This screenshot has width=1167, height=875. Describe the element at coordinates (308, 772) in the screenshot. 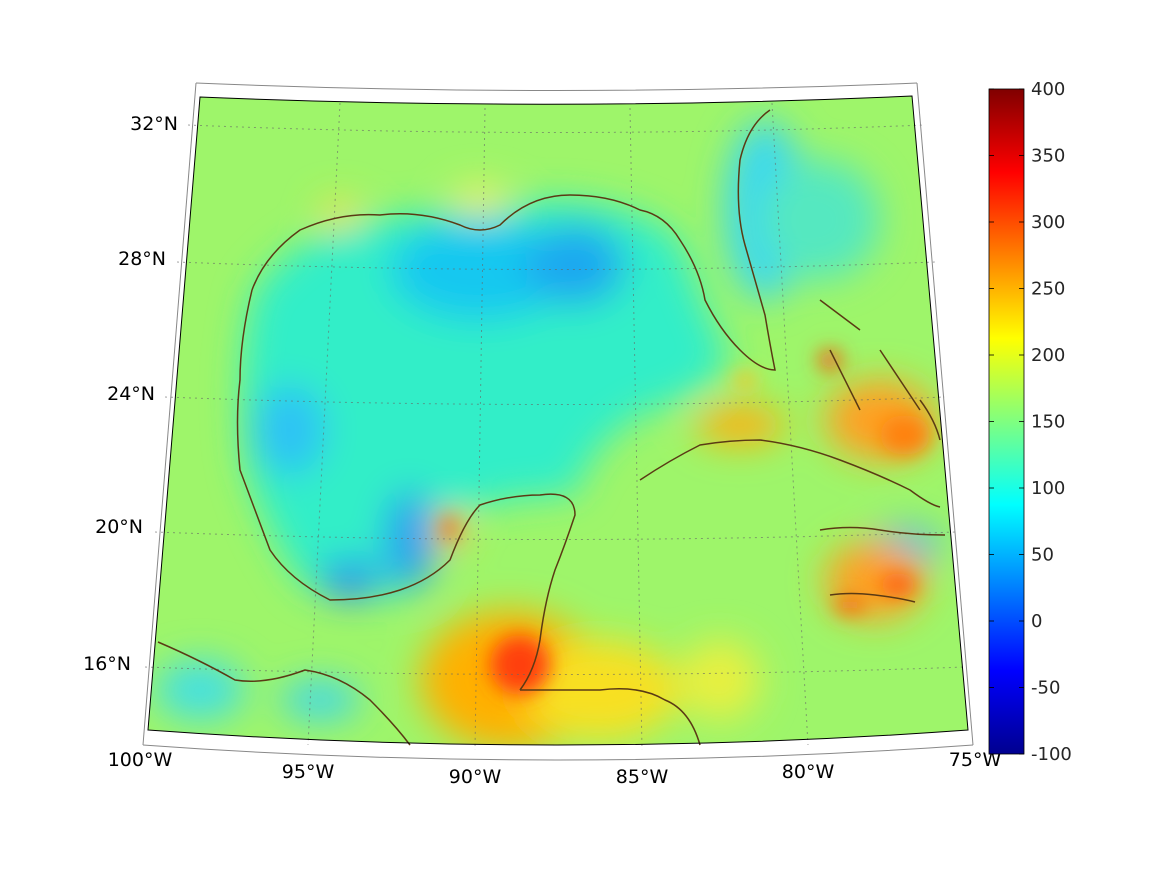

I see `x-tick-label: 95°W` at that location.